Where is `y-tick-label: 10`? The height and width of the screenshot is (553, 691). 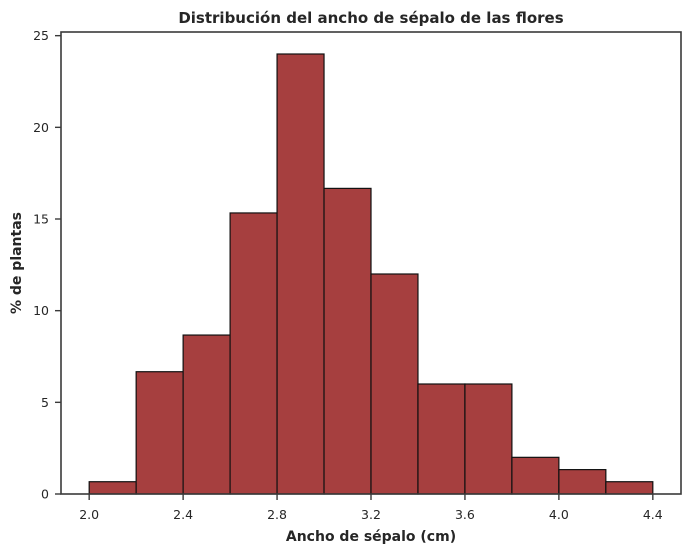
y-tick-label: 10 is located at coordinates (41, 310).